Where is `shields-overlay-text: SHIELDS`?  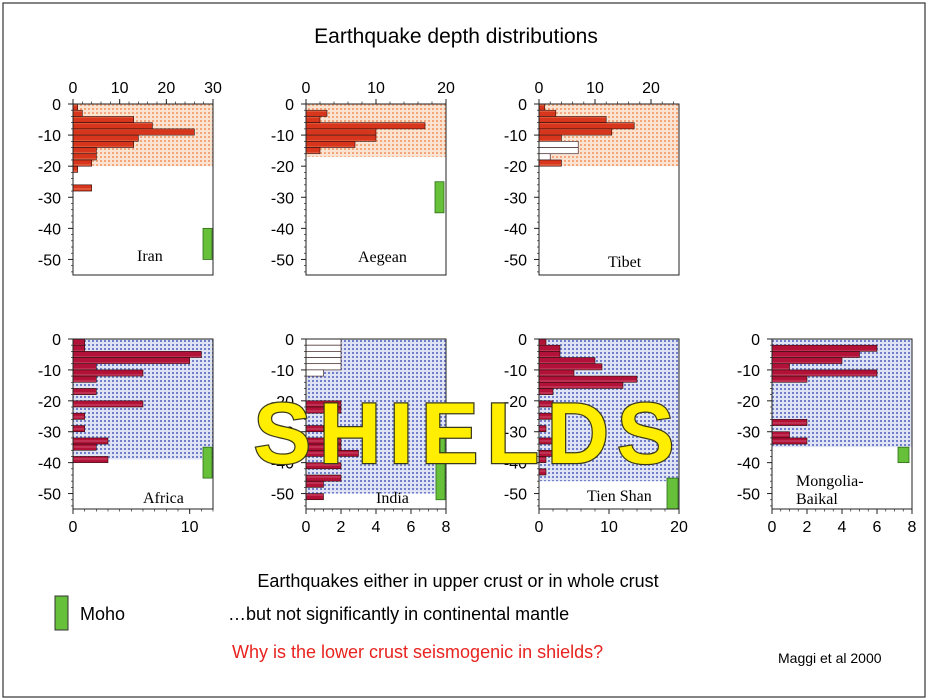 shields-overlay-text: SHIELDS is located at coordinates (468, 434).